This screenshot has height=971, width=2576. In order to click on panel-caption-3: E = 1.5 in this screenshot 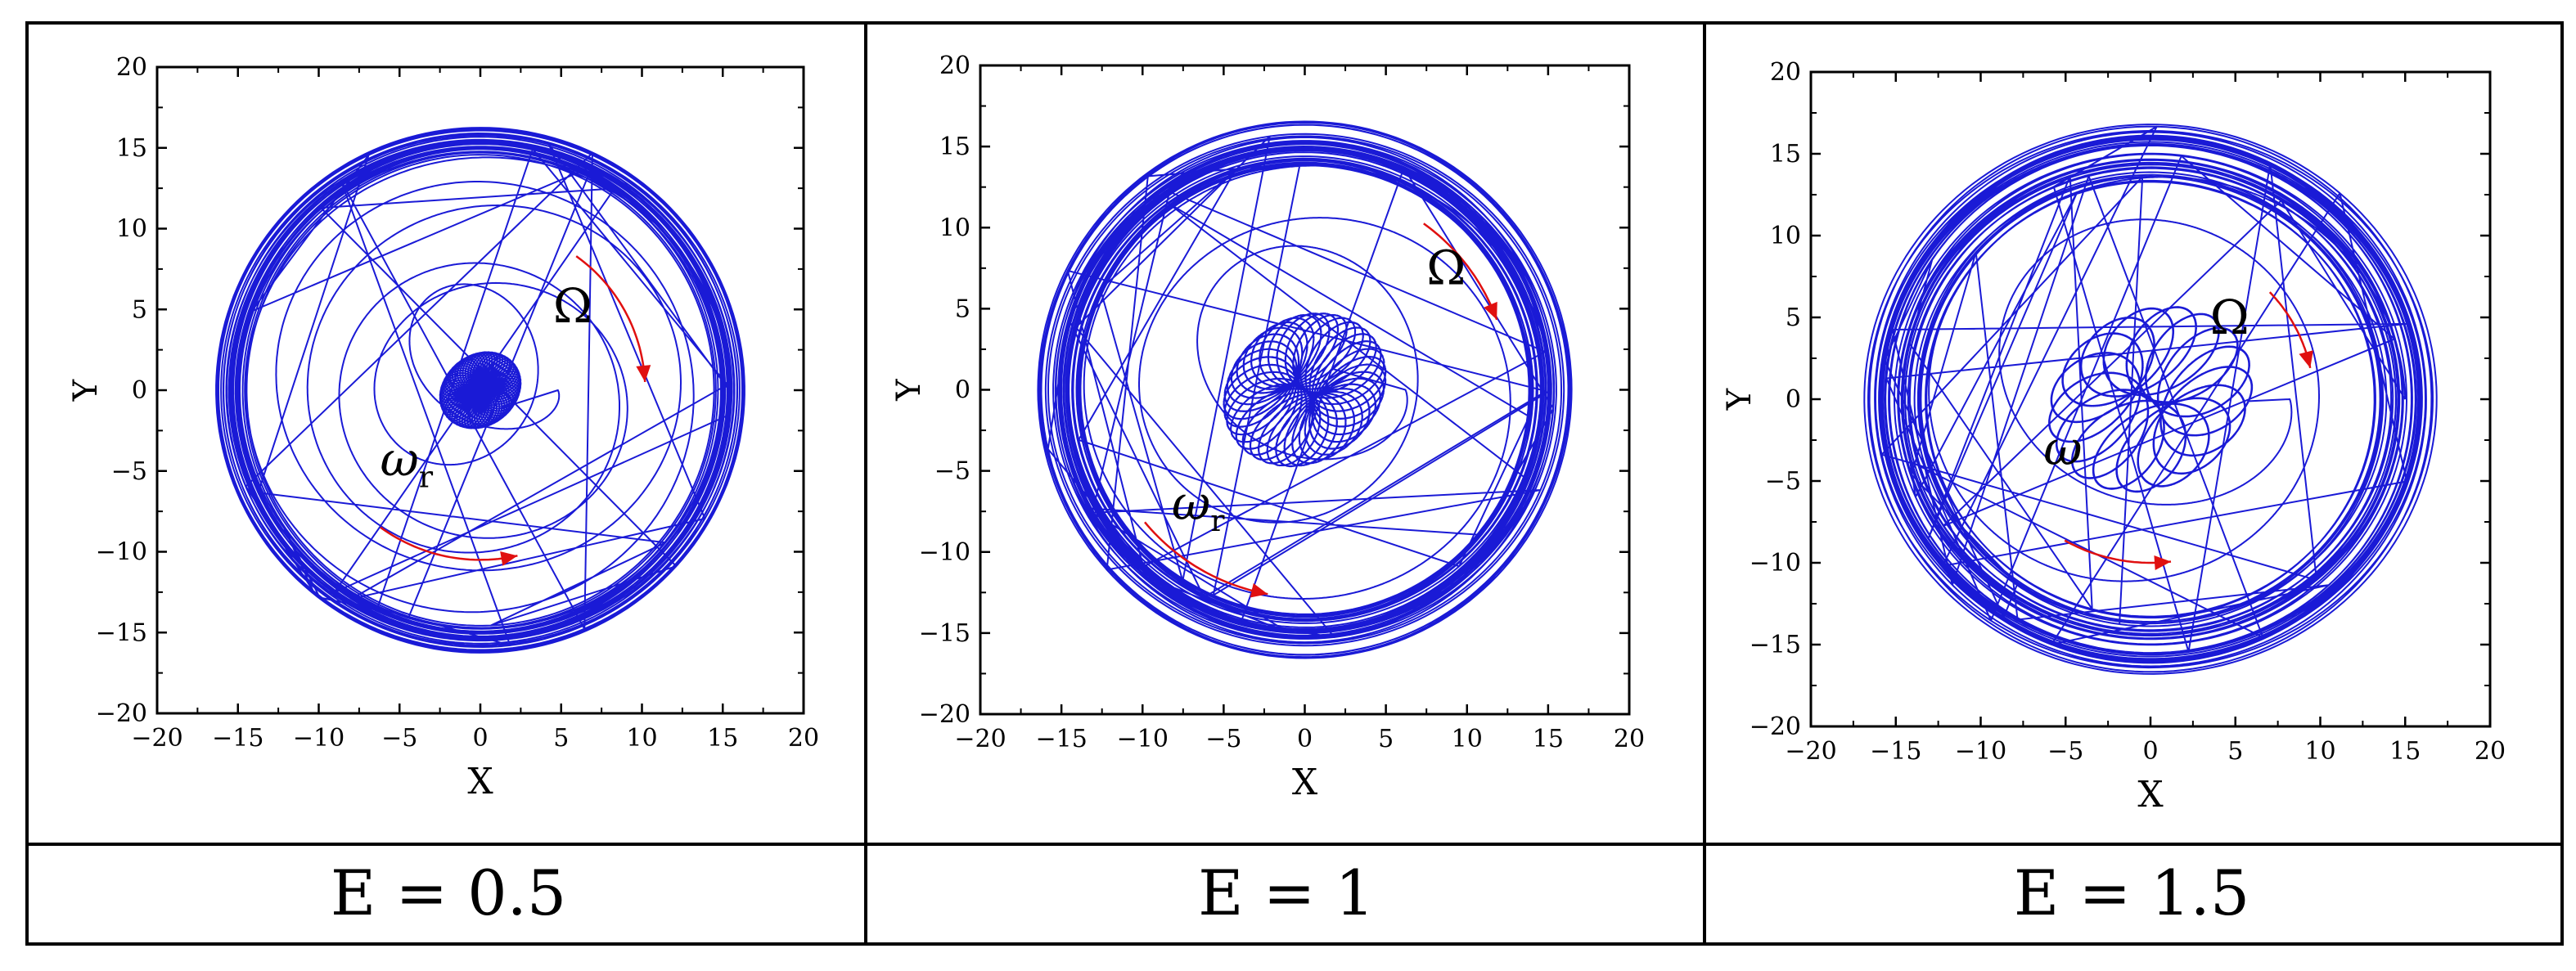, I will do `click(2132, 893)`.